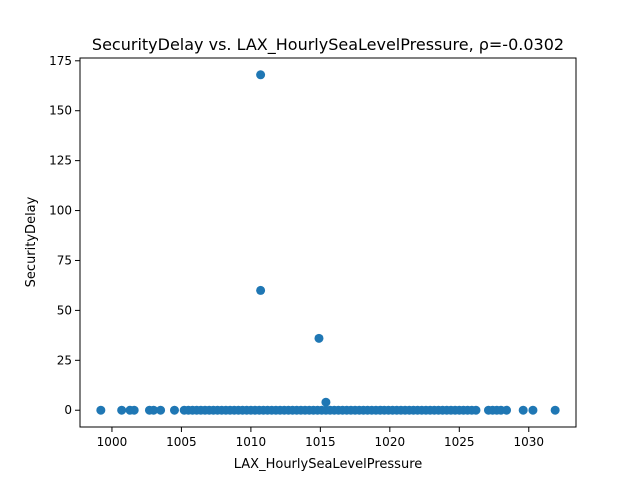 Image resolution: width=640 pixels, height=480 pixels. Describe the element at coordinates (60, 161) in the screenshot. I see `y-tick-label: 125` at that location.